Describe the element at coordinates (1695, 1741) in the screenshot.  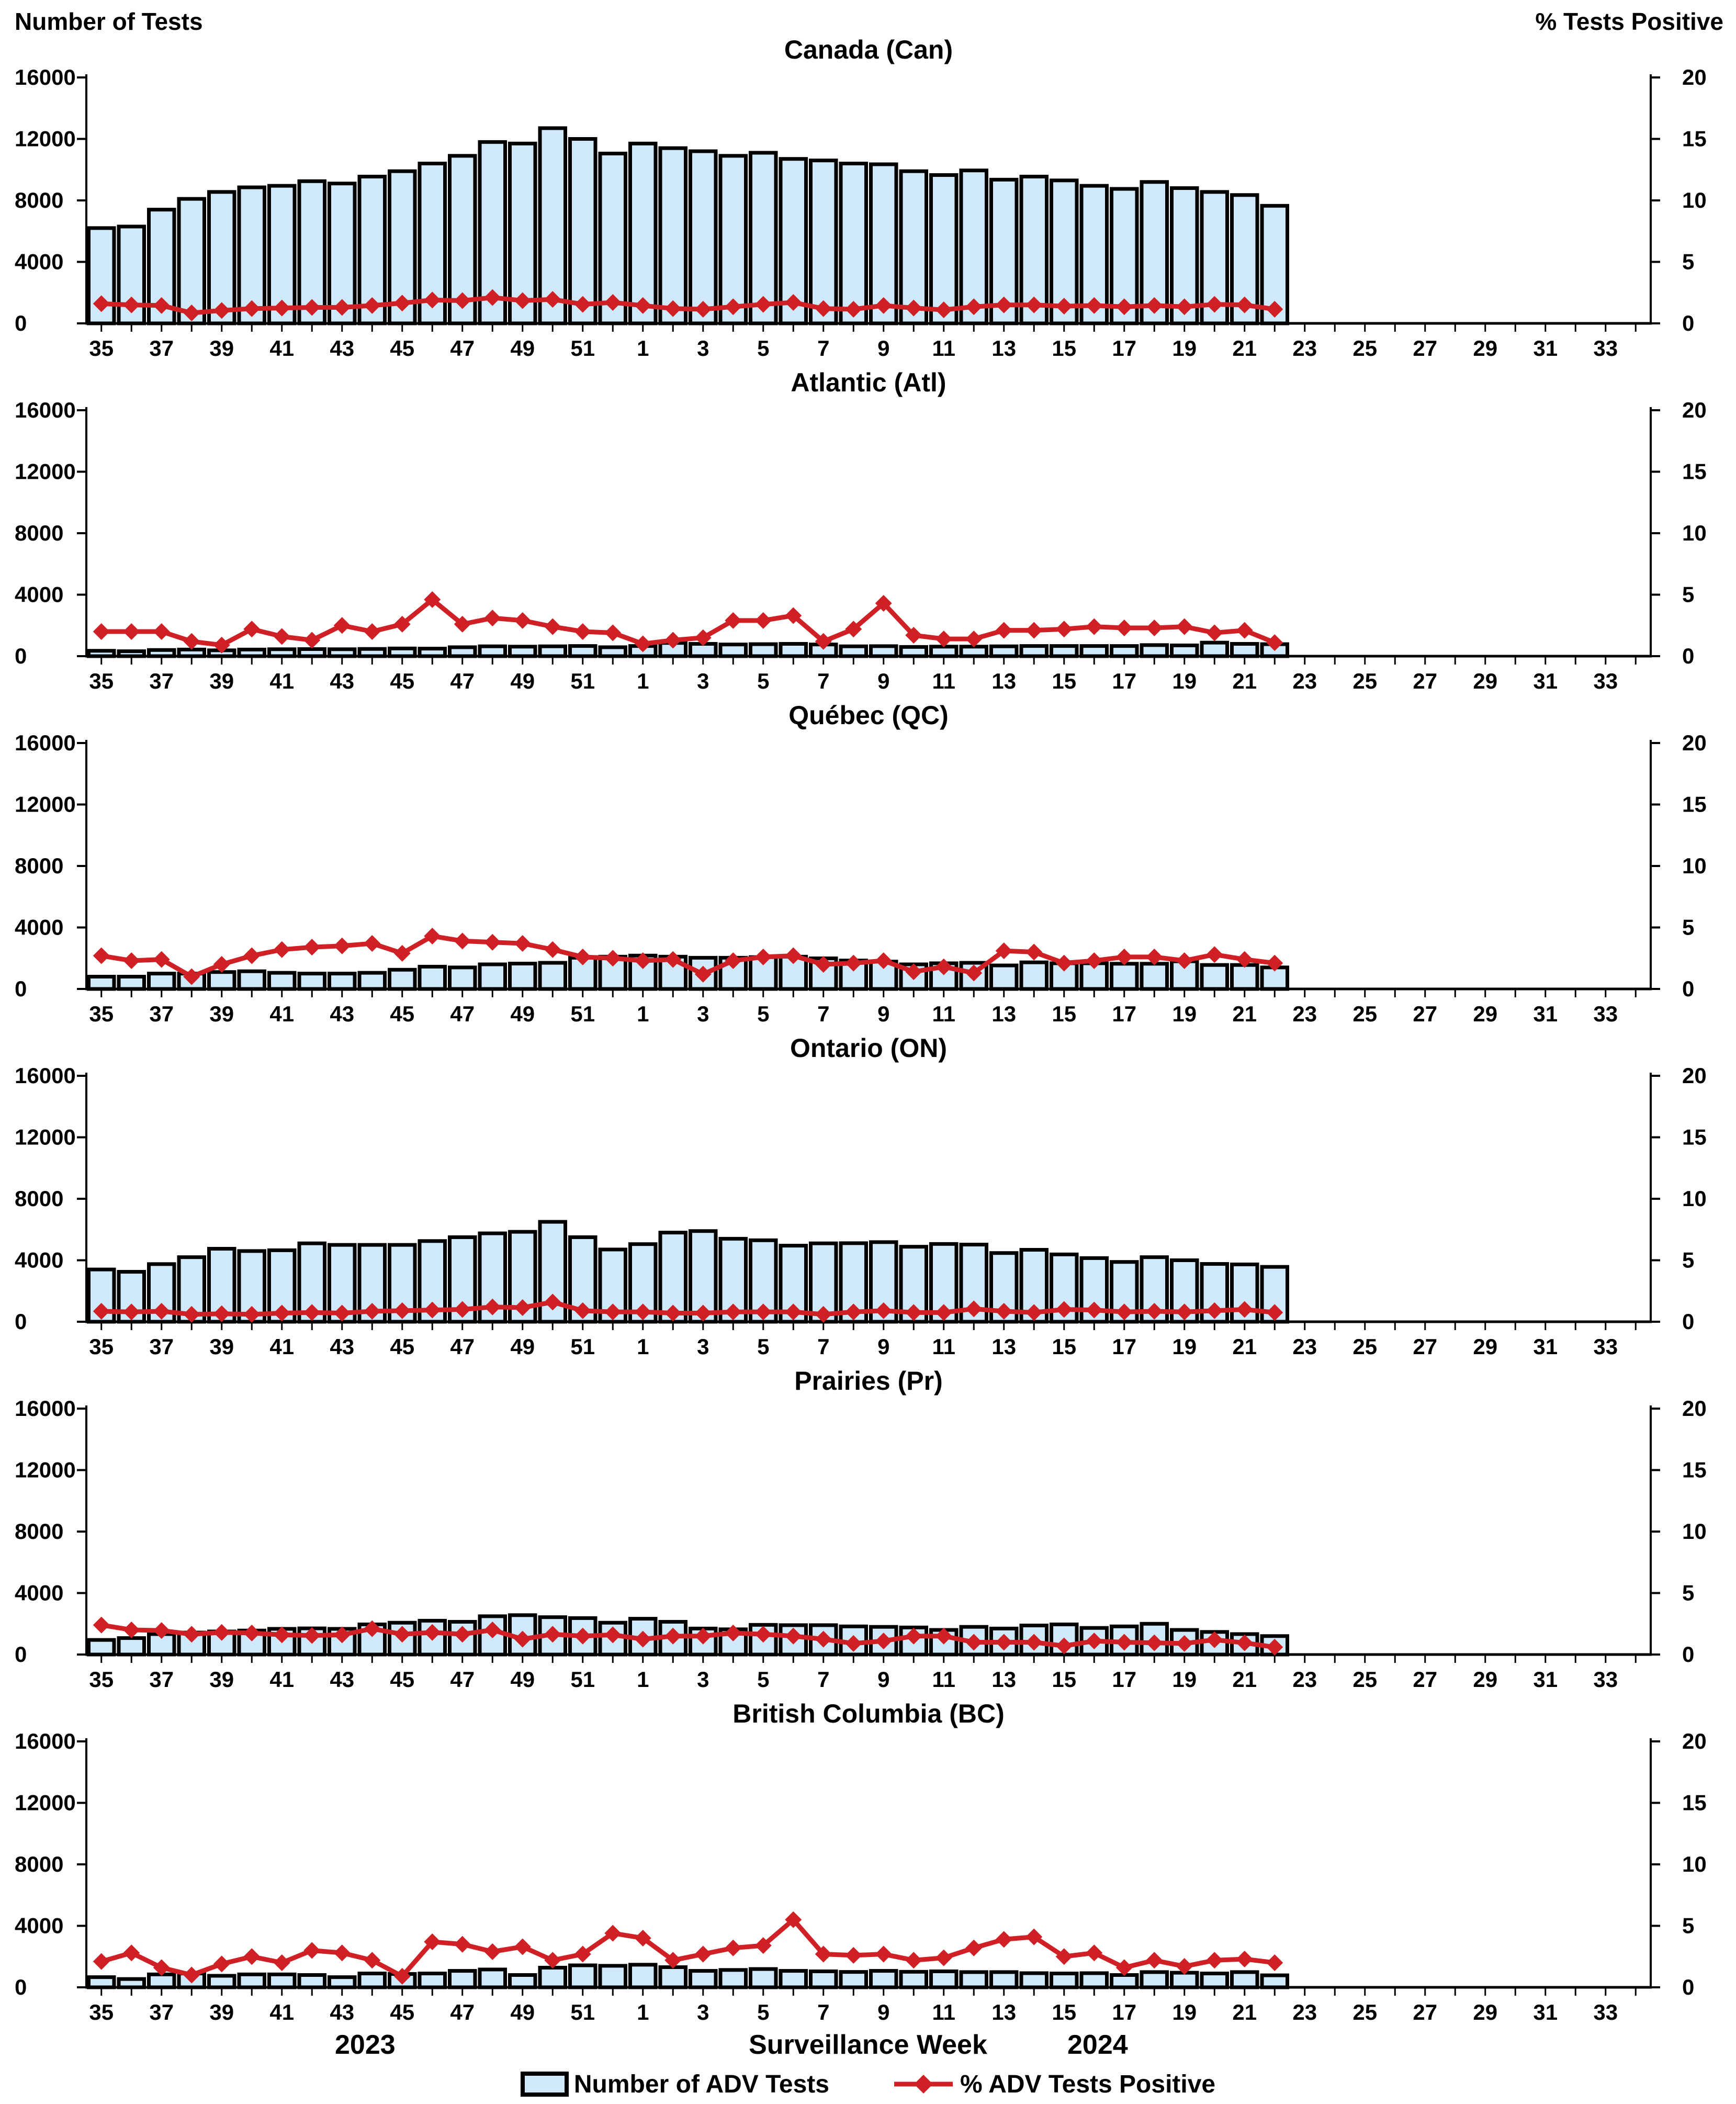
I see `right-tick-label: 20` at that location.